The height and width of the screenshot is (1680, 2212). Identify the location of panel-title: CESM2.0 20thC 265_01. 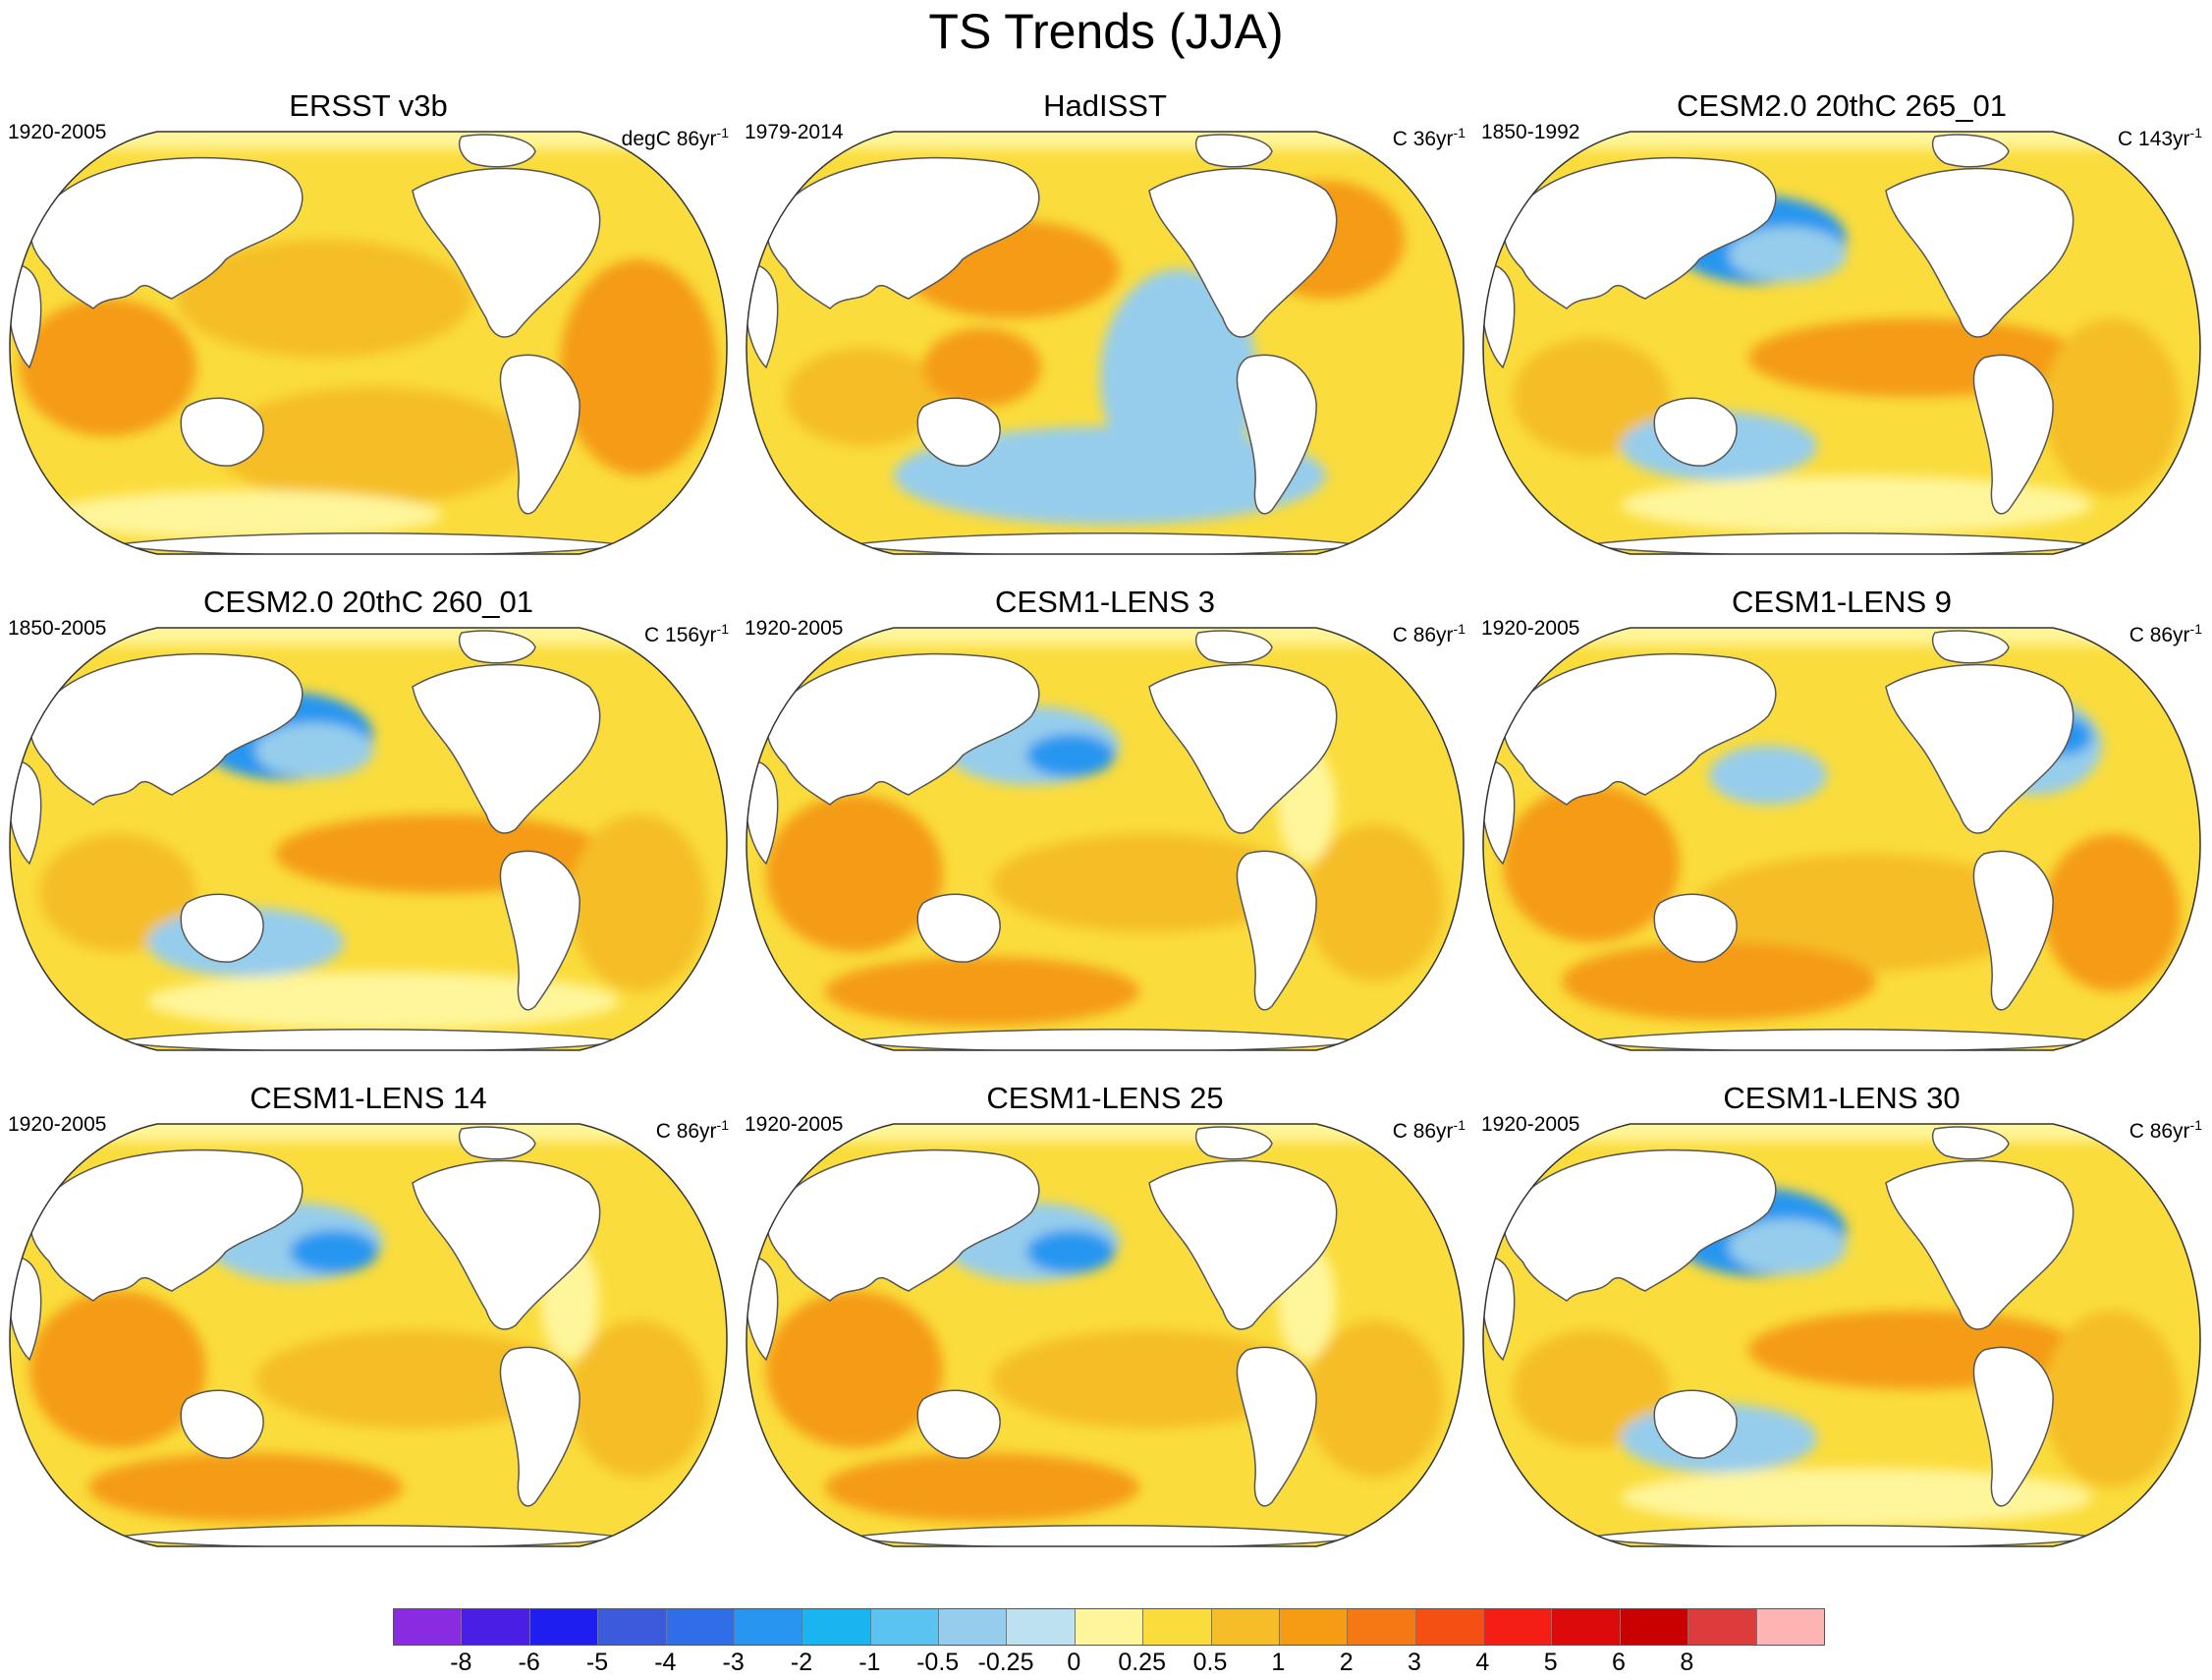
(1842, 105).